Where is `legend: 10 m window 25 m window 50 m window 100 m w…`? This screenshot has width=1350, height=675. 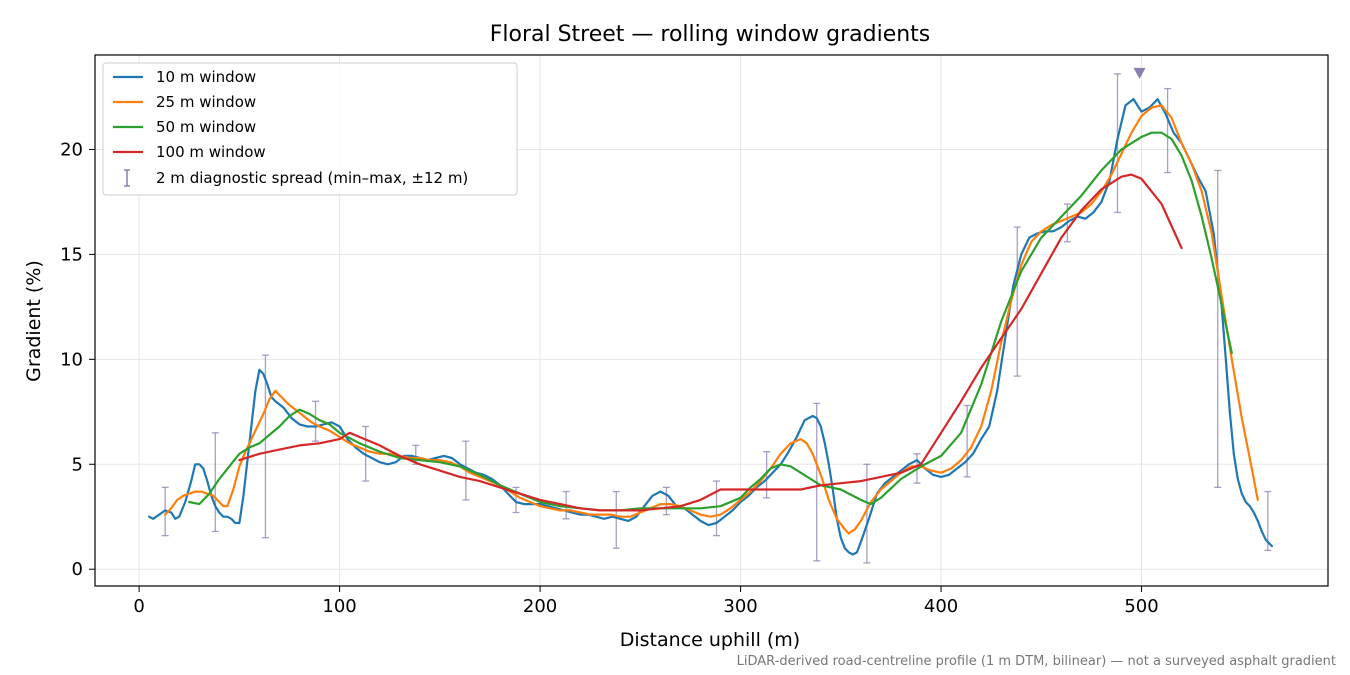 legend: 10 m window 25 m window 50 m window 100 m w… is located at coordinates (310, 129).